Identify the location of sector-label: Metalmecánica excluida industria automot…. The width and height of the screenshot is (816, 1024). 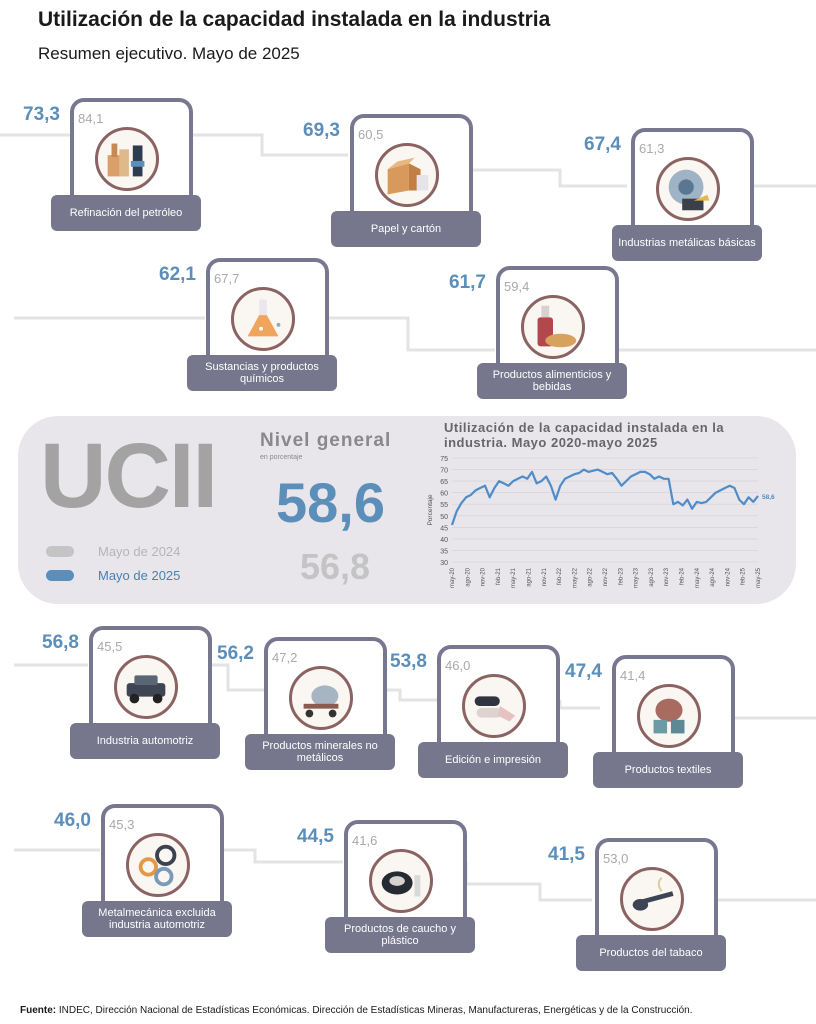
(157, 919).